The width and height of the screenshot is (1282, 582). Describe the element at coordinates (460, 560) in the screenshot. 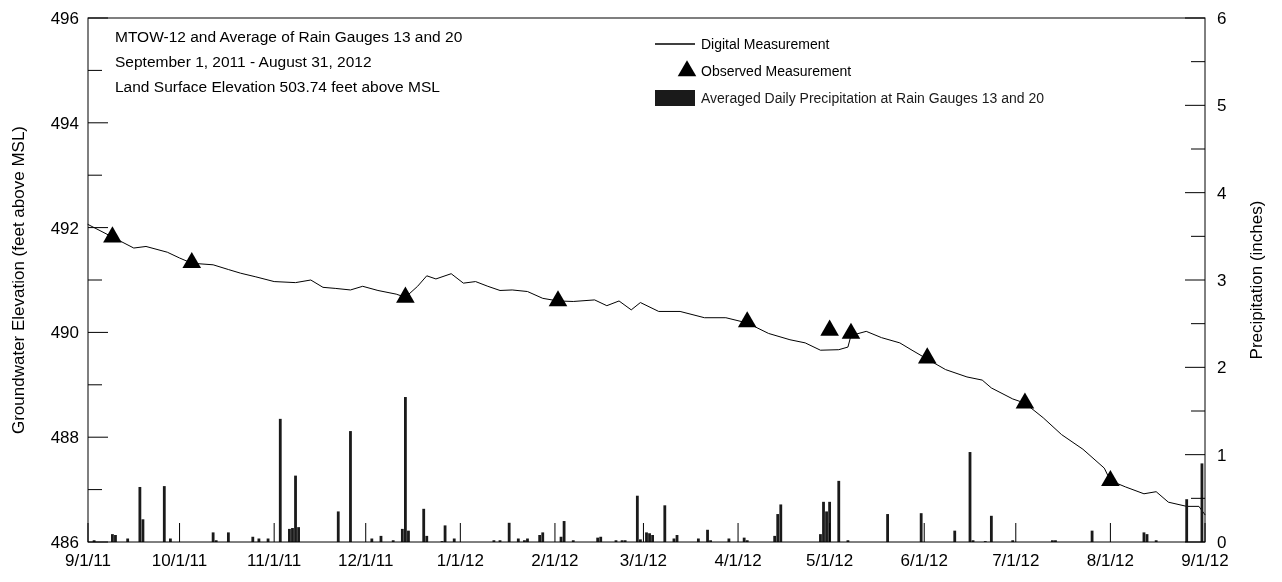

I see `x-tick-label: 1/1/12` at that location.